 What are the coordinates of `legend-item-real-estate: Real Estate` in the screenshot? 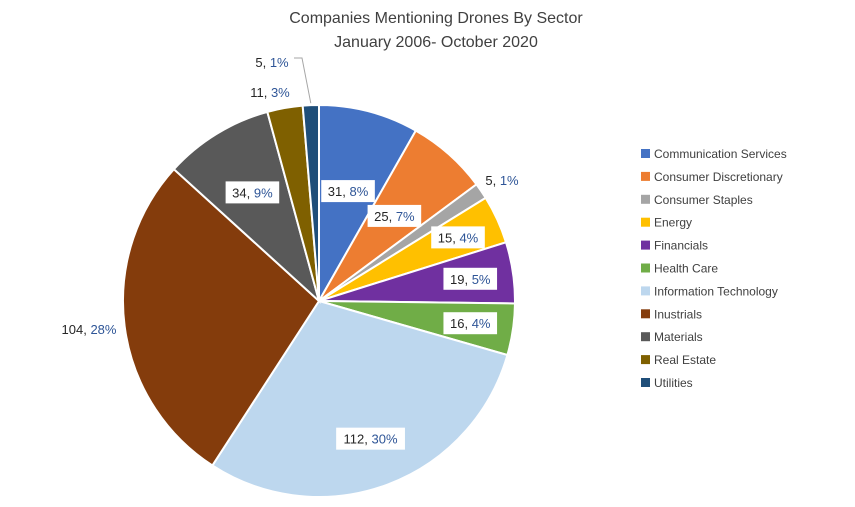 It's located at (678, 360).